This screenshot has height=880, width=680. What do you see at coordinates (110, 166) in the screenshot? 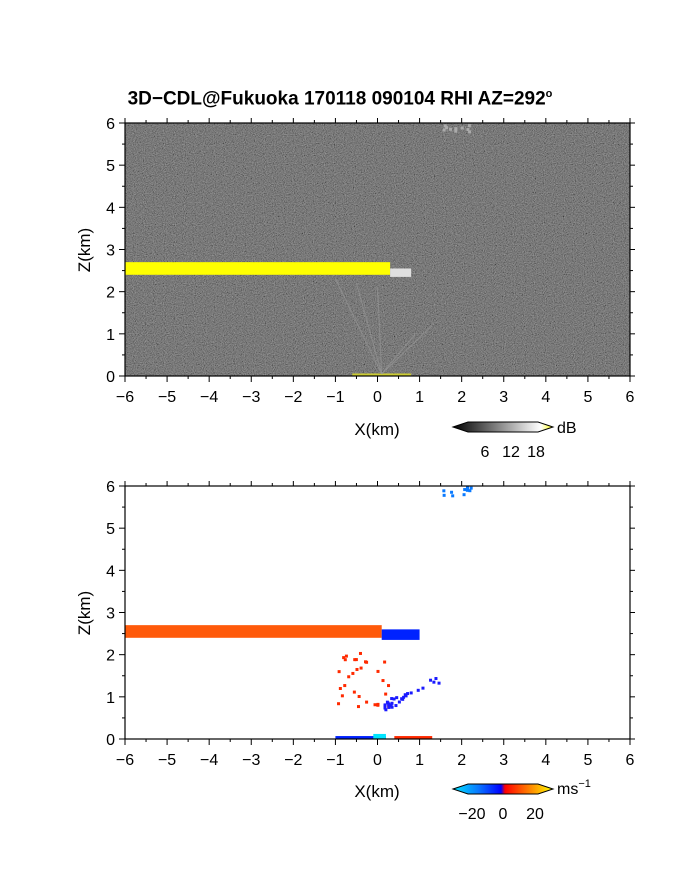
I see `snr-y-tick-label: 5` at bounding box center [110, 166].